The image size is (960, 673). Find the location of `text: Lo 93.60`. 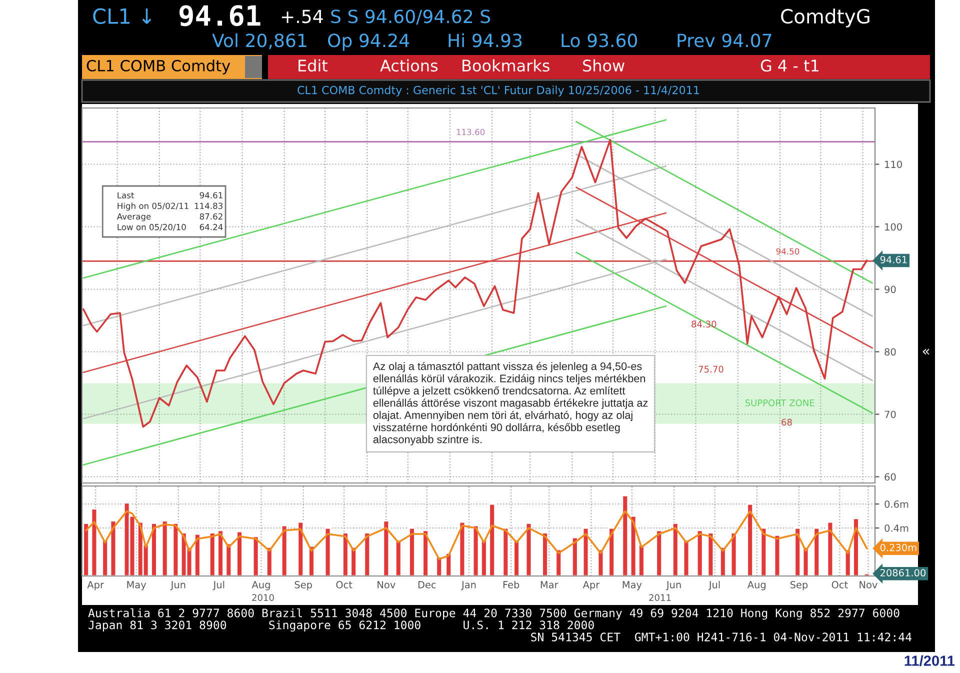

text: Lo 93.60 is located at coordinates (600, 41).